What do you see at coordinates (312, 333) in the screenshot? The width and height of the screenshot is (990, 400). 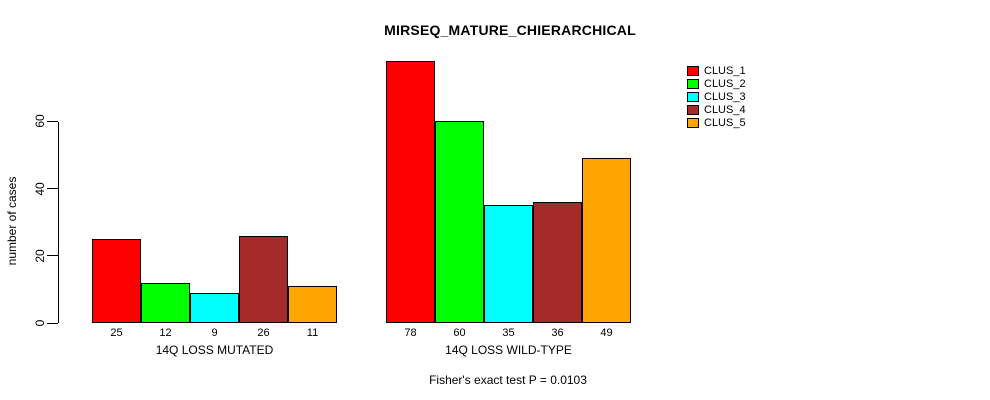 I see `bar-value-label: 11` at bounding box center [312, 333].